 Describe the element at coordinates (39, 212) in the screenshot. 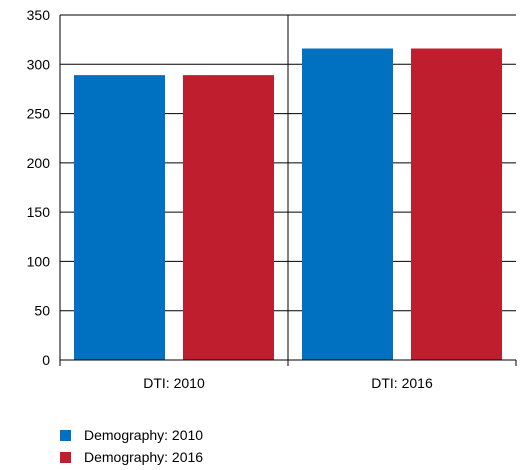

I see `y-tick-label-150: 150` at that location.